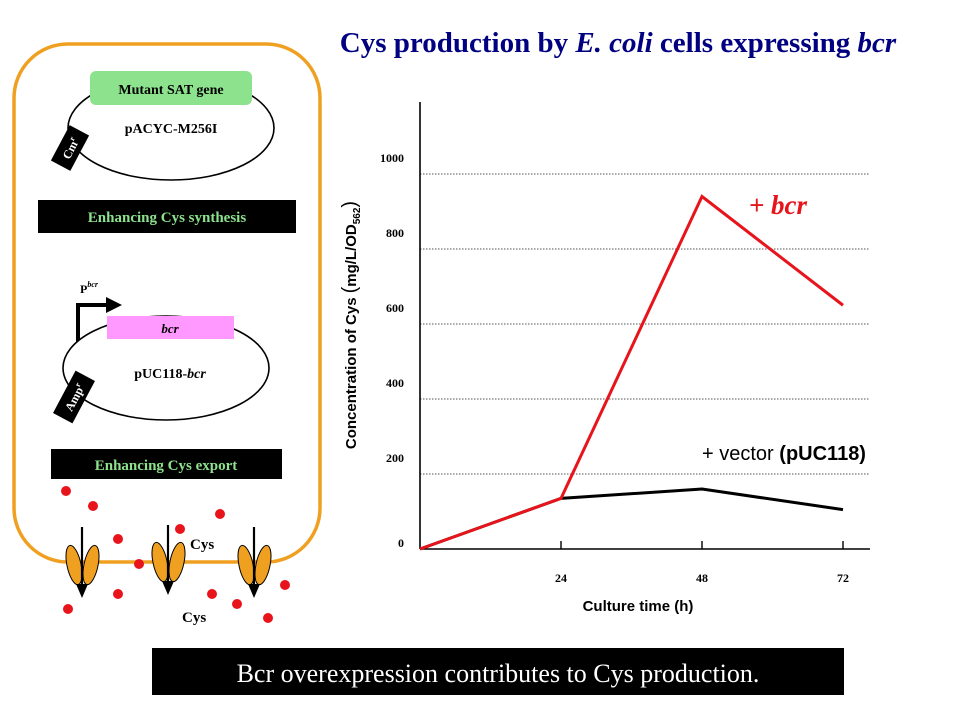 The height and width of the screenshot is (720, 960). What do you see at coordinates (778, 205) in the screenshot?
I see `series-label-bcr: + bcr` at bounding box center [778, 205].